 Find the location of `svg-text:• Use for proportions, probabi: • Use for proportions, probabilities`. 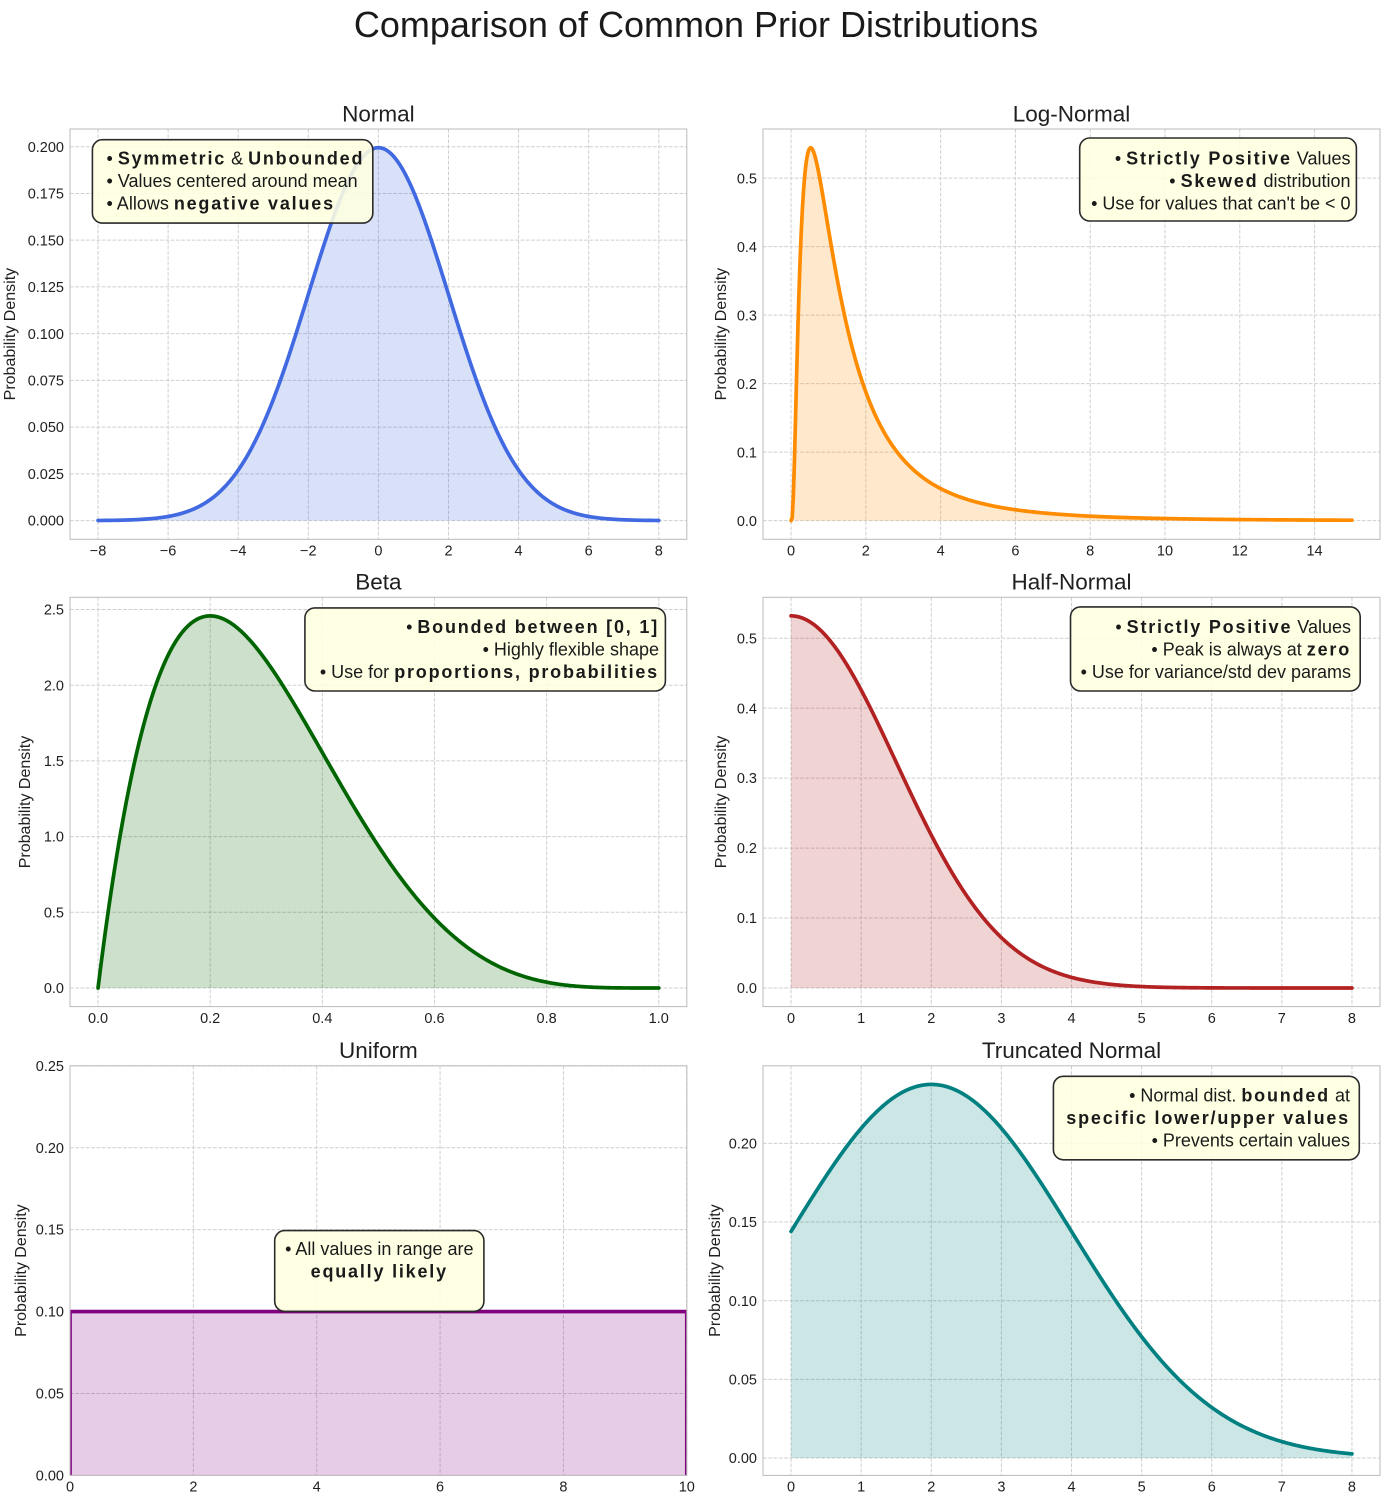

svg-text:• Use for proportions, probabi: • Use for proportions, probabilities is located at coordinates (489, 672).